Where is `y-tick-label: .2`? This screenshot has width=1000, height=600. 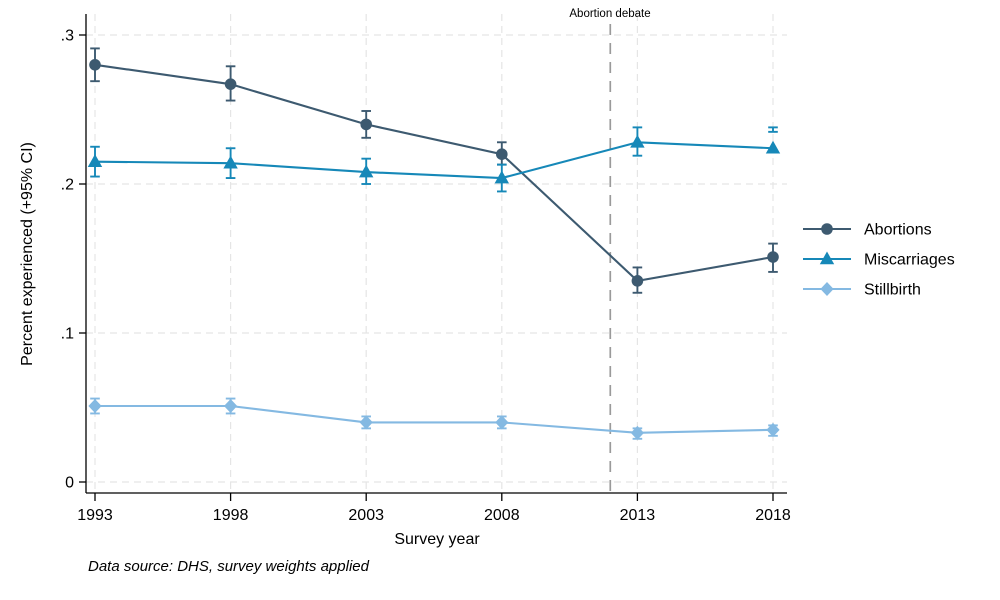
y-tick-label: .2 is located at coordinates (67, 185).